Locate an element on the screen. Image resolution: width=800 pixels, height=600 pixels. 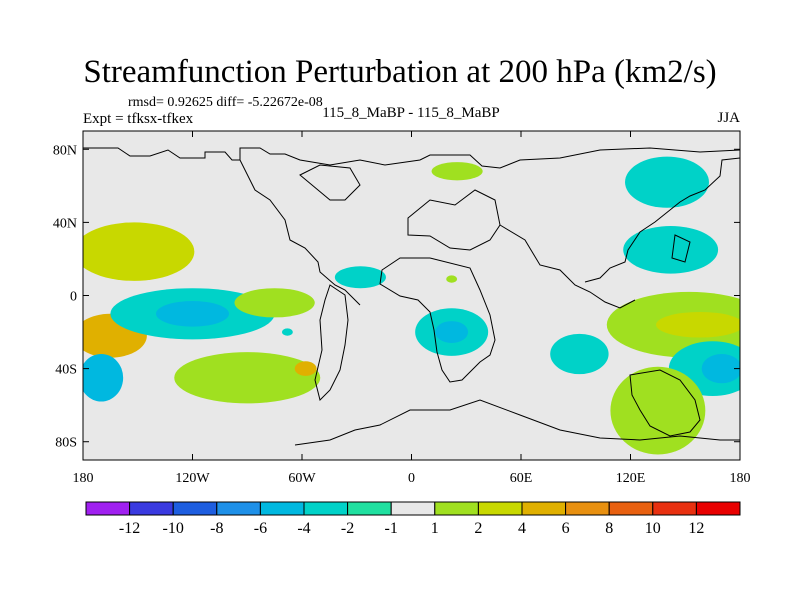
colorbar-label-13: 12 is located at coordinates (696, 528).